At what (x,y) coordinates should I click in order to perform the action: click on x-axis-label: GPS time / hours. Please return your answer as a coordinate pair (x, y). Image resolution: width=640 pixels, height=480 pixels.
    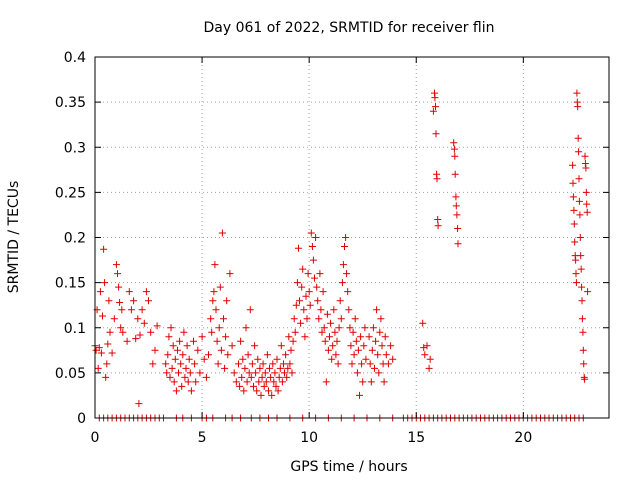
    Looking at the image, I should click on (348, 467).